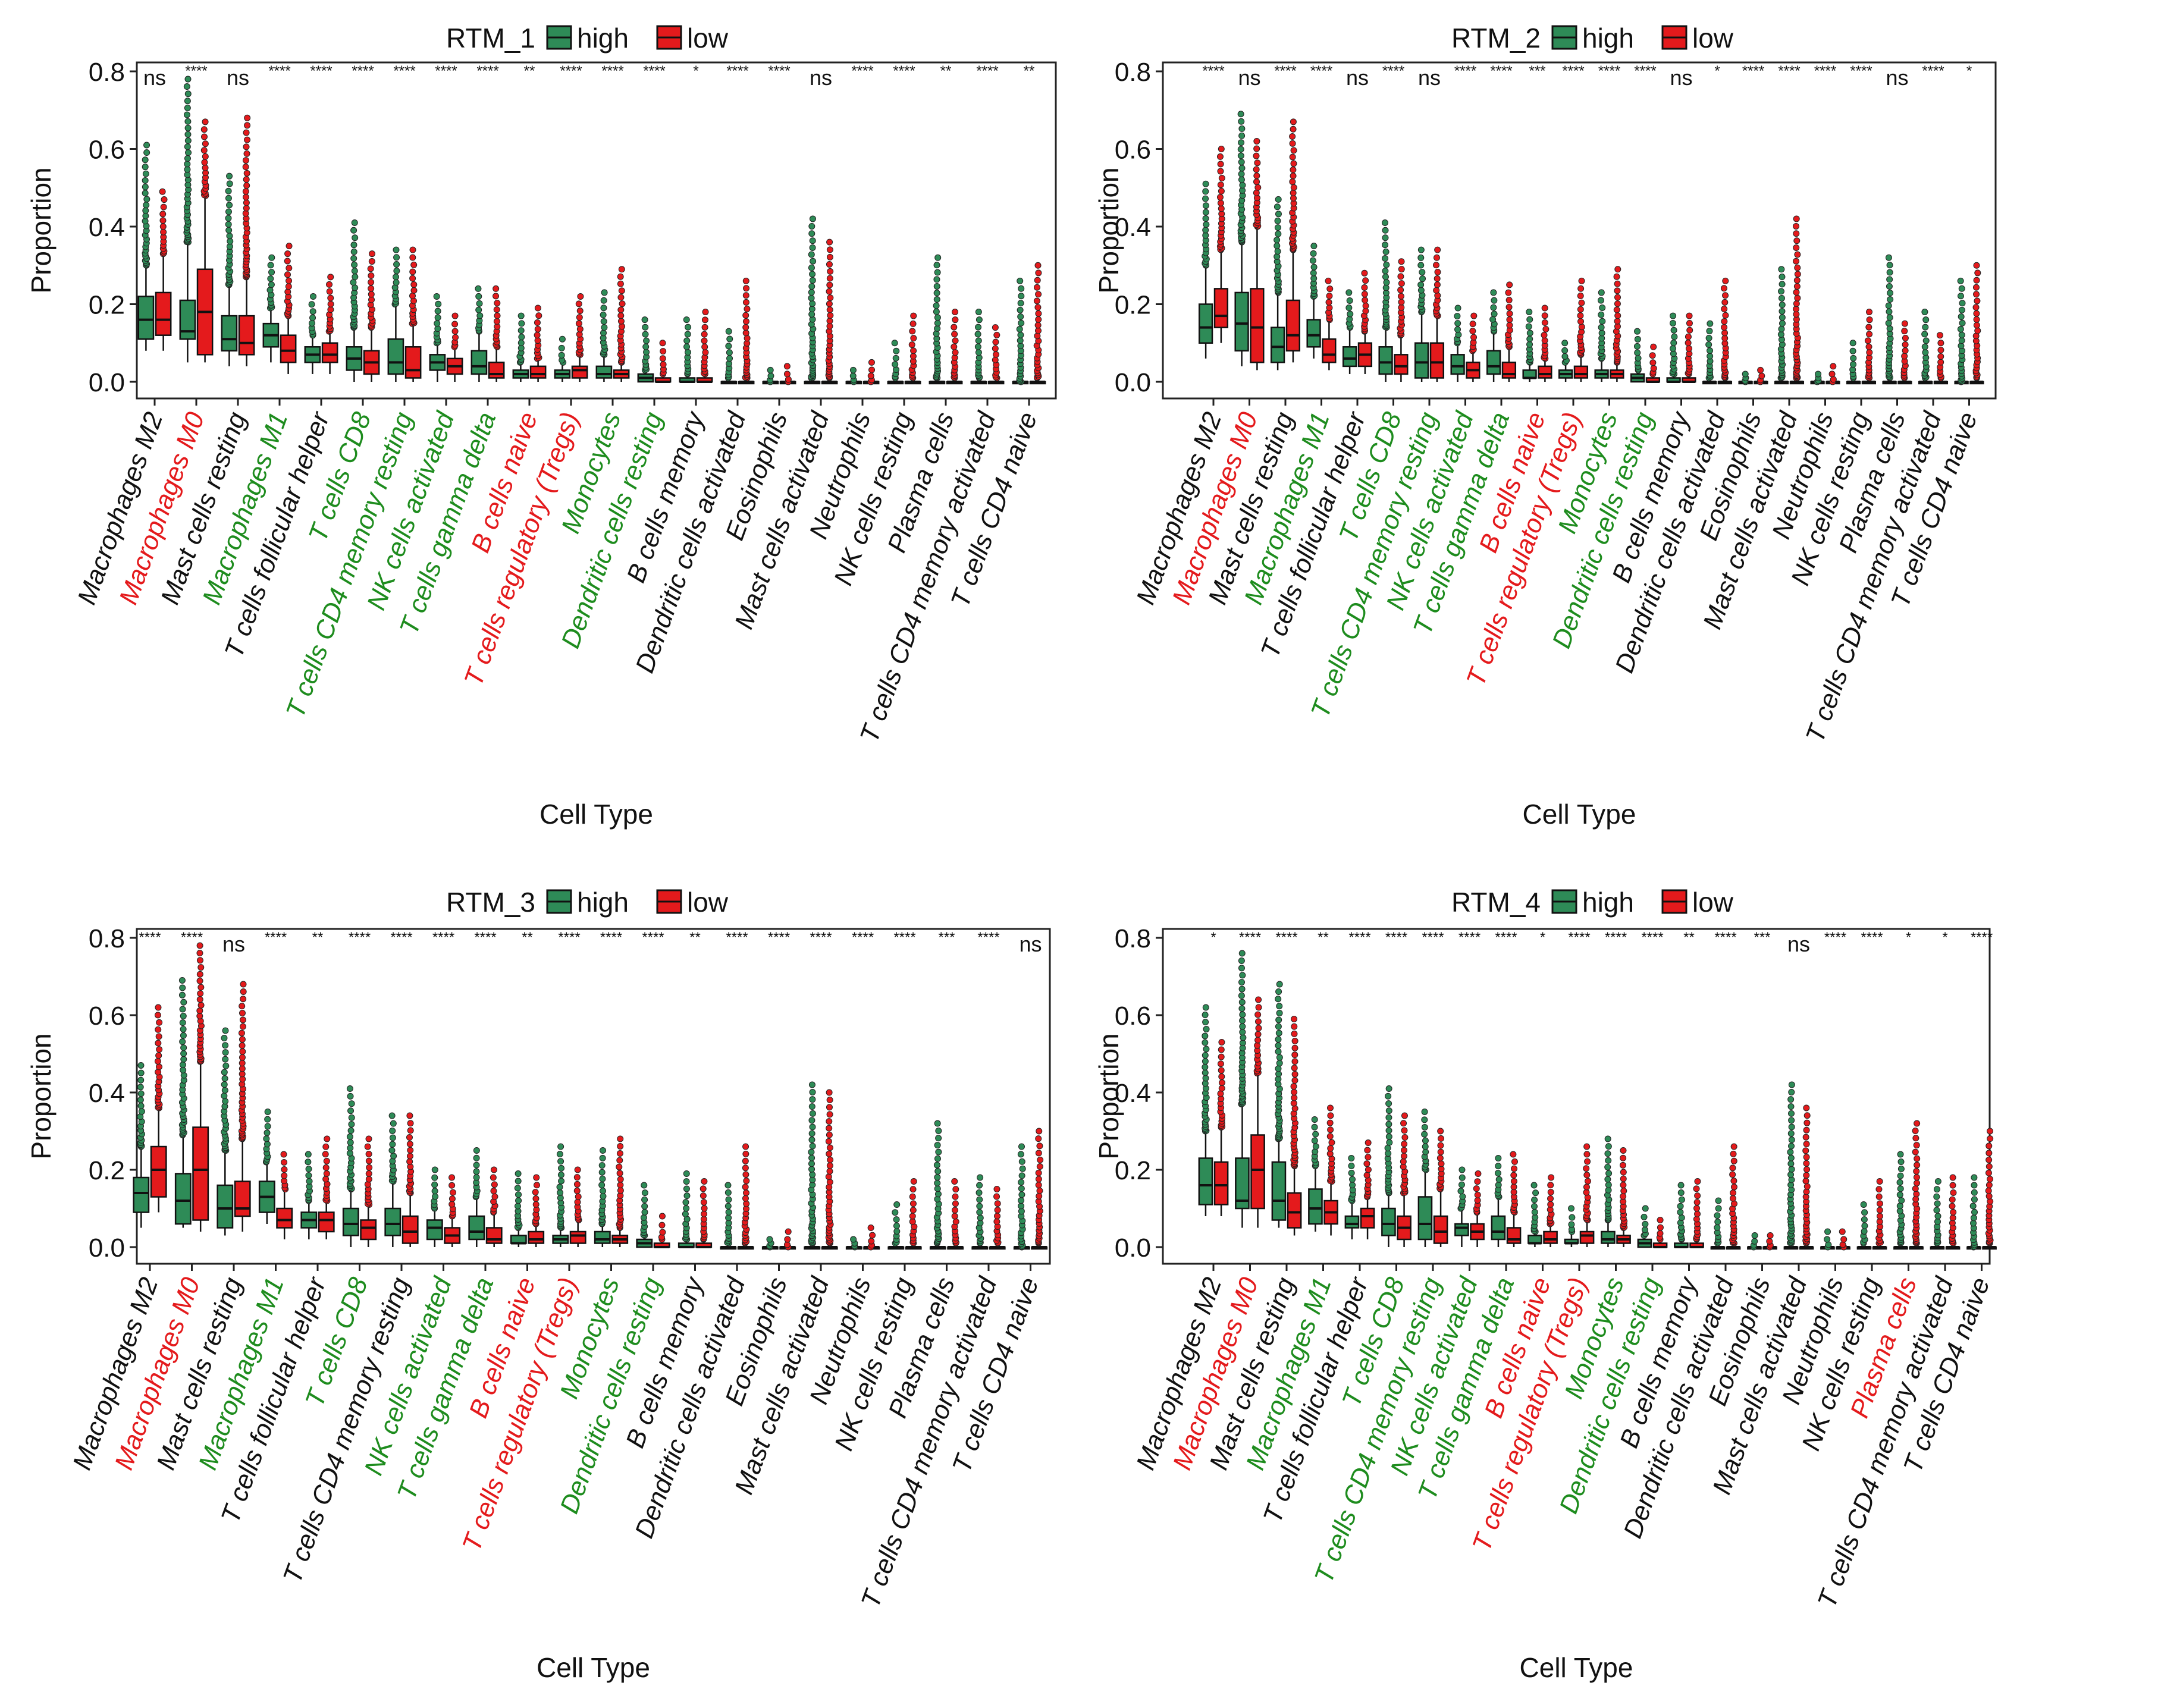 Image resolution: width=2158 pixels, height=1708 pixels. What do you see at coordinates (603, 38) in the screenshot?
I see `legend-label-high: high` at bounding box center [603, 38].